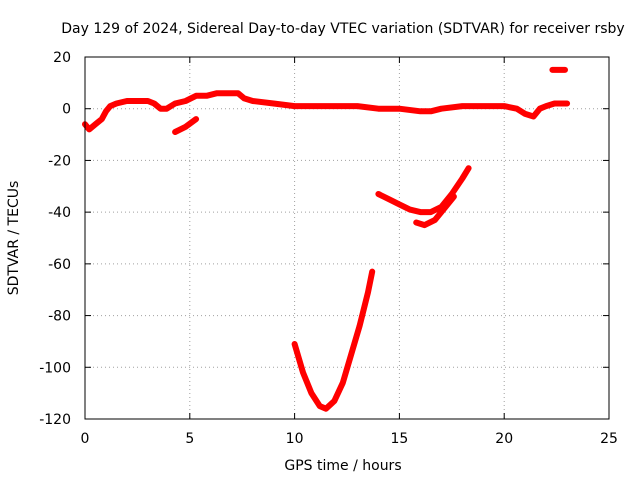 This screenshot has width=640, height=480. What do you see at coordinates (186, 125) in the screenshot?
I see `series-early-segment` at bounding box center [186, 125].